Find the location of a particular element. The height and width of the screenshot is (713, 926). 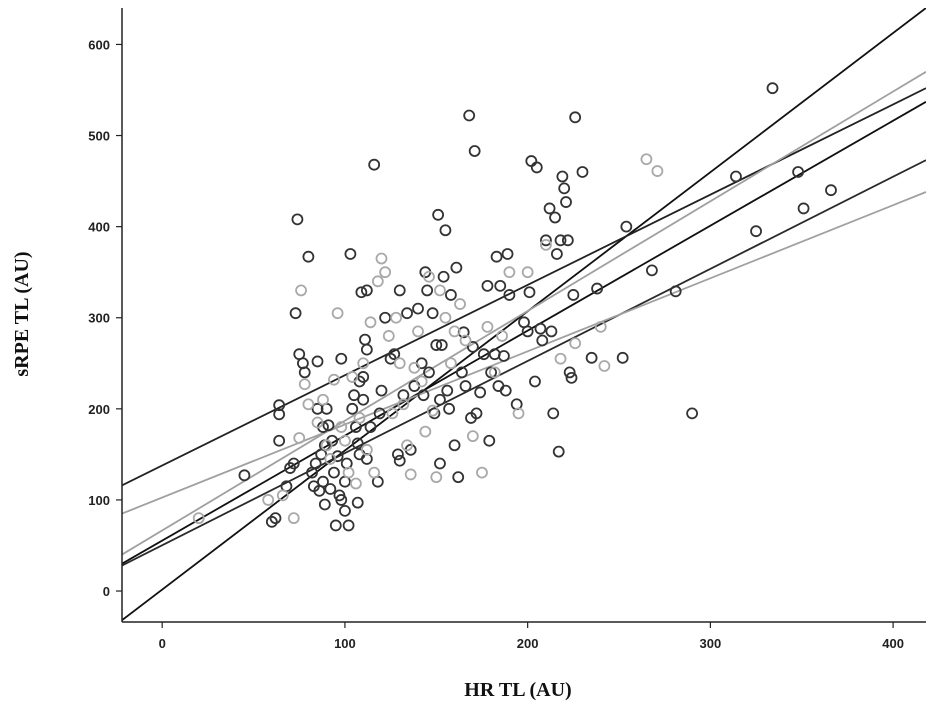

y-axis-ticks: 0 100 200 300 400 500 600 is located at coordinates (105, 318).